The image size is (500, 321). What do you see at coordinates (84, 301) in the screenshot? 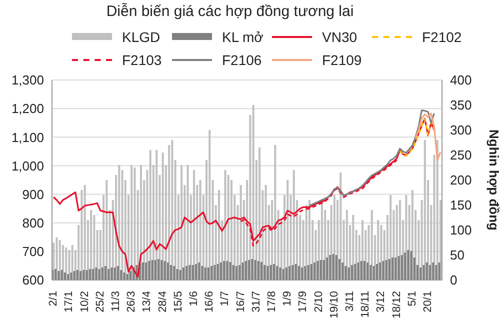
I see `x-tick-label: 10/2` at bounding box center [84, 301].